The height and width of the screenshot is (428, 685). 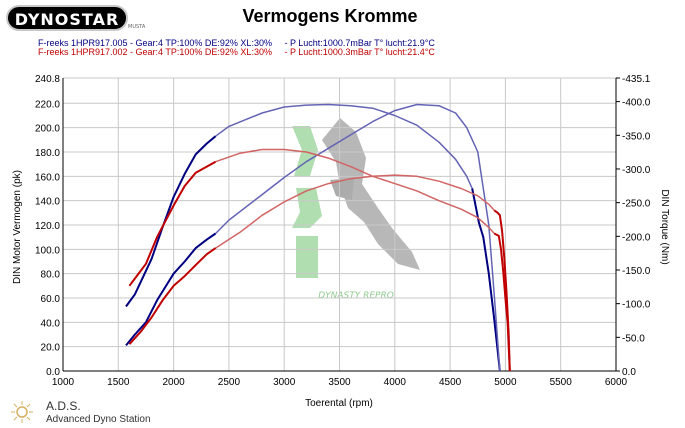 I want to click on y-right-tick-label: -200.0, so click(x=636, y=237).